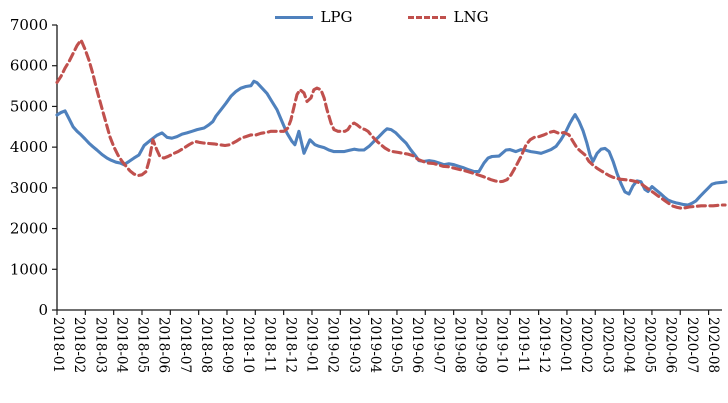 The image size is (728, 403). What do you see at coordinates (417, 345) in the screenshot?
I see `x-tick-label: 2019-06` at bounding box center [417, 345].